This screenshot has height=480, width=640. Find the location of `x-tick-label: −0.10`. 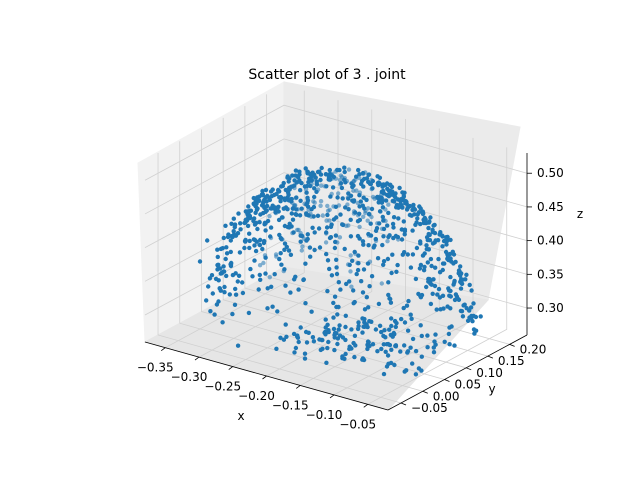

x-tick-label: −0.10 is located at coordinates (324, 415).